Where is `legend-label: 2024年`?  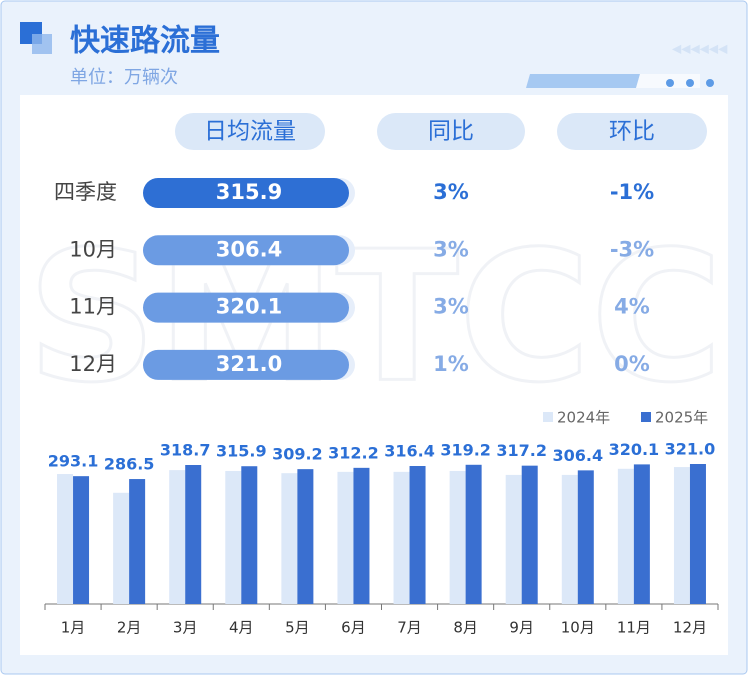 legend-label: 2024年 is located at coordinates (583, 418).